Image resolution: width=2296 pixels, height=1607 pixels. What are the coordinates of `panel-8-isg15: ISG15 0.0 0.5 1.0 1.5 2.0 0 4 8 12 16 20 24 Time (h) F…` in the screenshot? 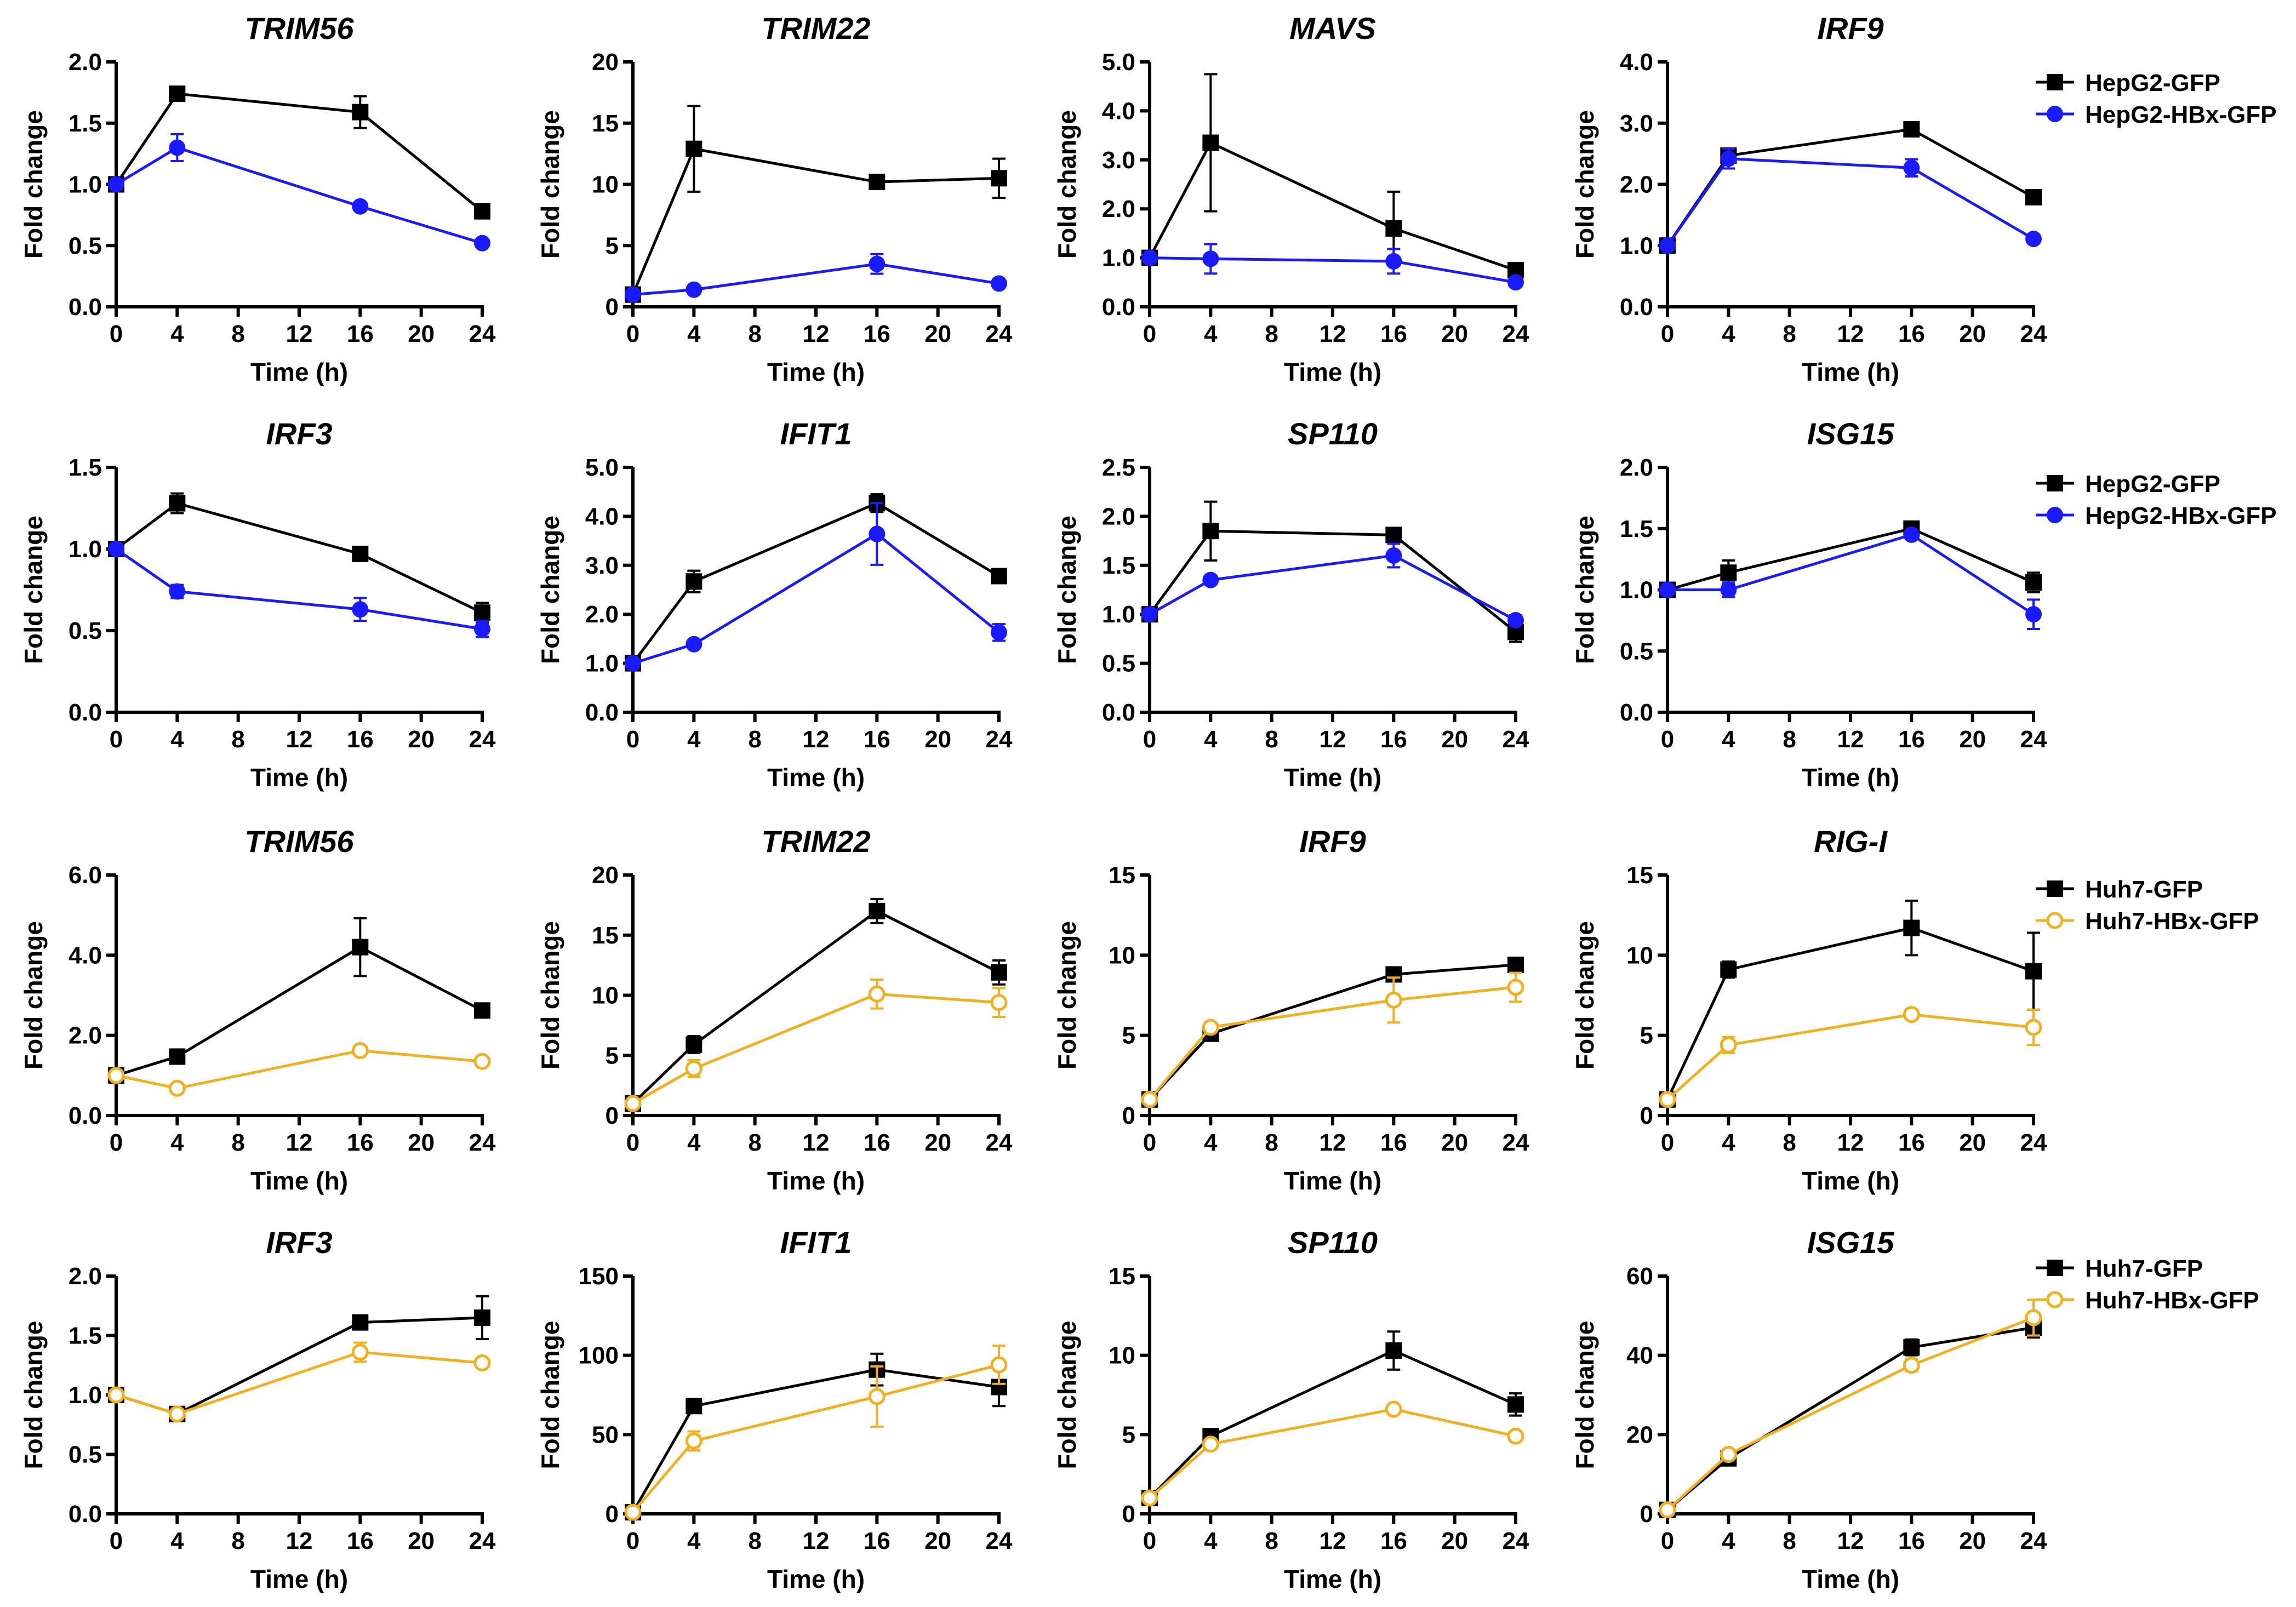 It's located at (1808, 604).